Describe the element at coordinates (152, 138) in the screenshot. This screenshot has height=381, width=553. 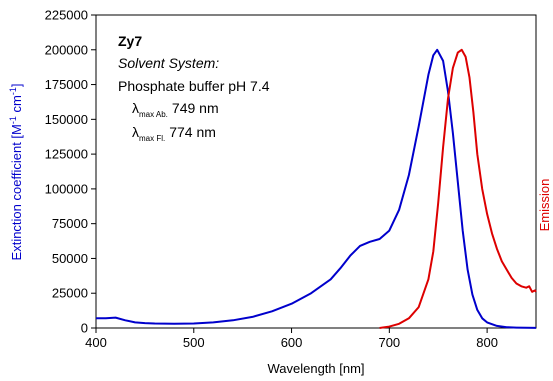
I see `lambda-fl-subscript: max Fl.` at that location.